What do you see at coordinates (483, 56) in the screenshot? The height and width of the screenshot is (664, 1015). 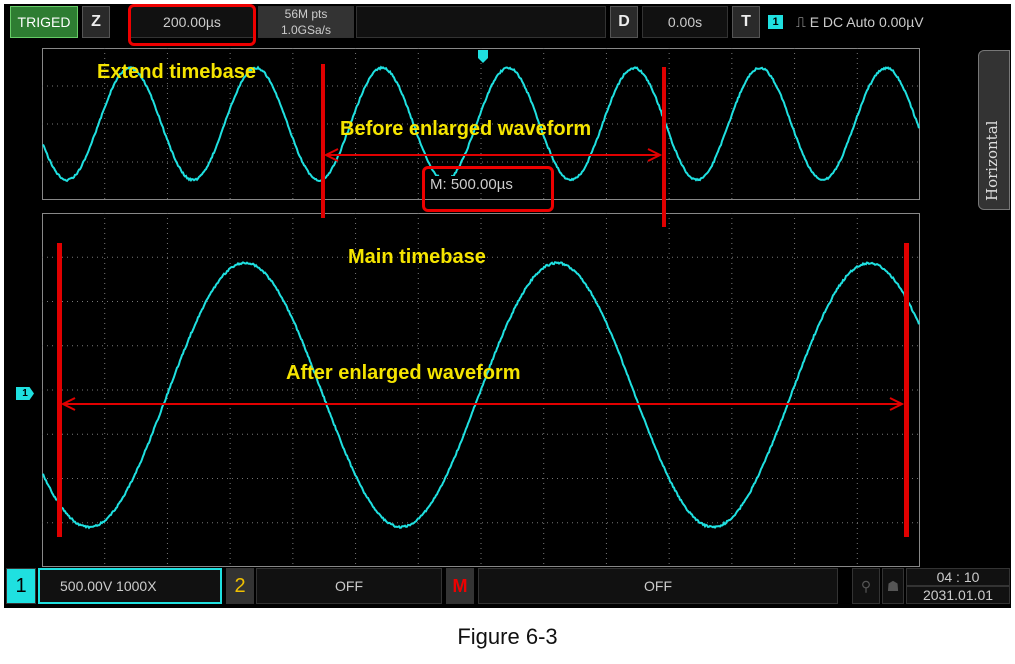 I see `trigger-position-marker` at bounding box center [483, 56].